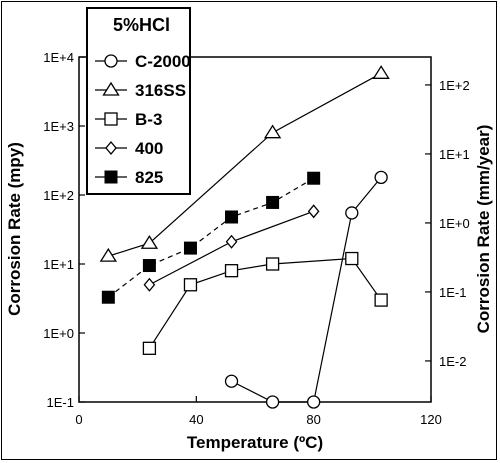  Describe the element at coordinates (141, 25) in the screenshot. I see `legend-title: 5%HCl` at that location.